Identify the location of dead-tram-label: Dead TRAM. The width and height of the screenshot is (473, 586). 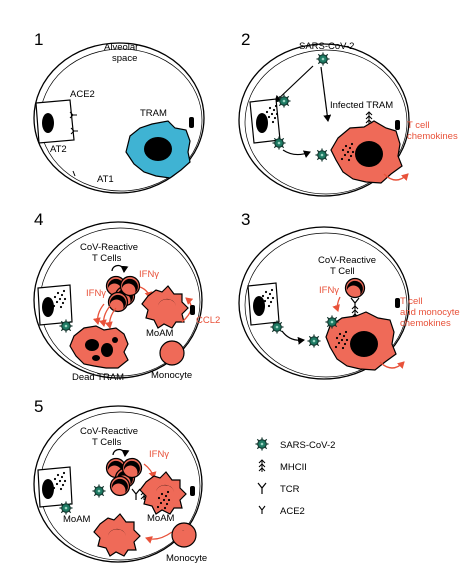
(98, 377).